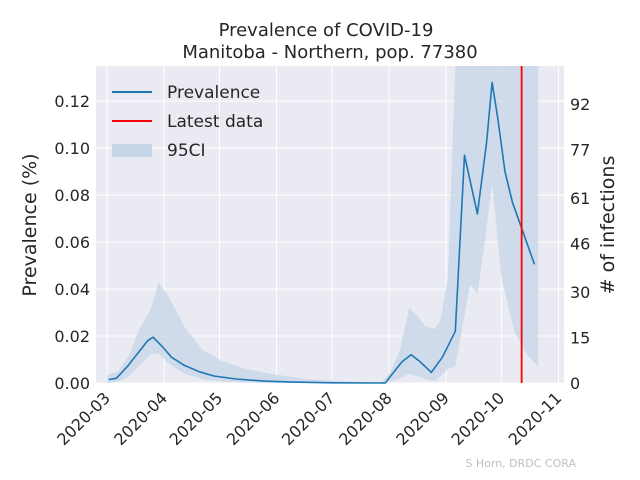 This screenshot has height=480, width=640. What do you see at coordinates (580, 104) in the screenshot?
I see `y2-tick-label-6: 92` at bounding box center [580, 104].